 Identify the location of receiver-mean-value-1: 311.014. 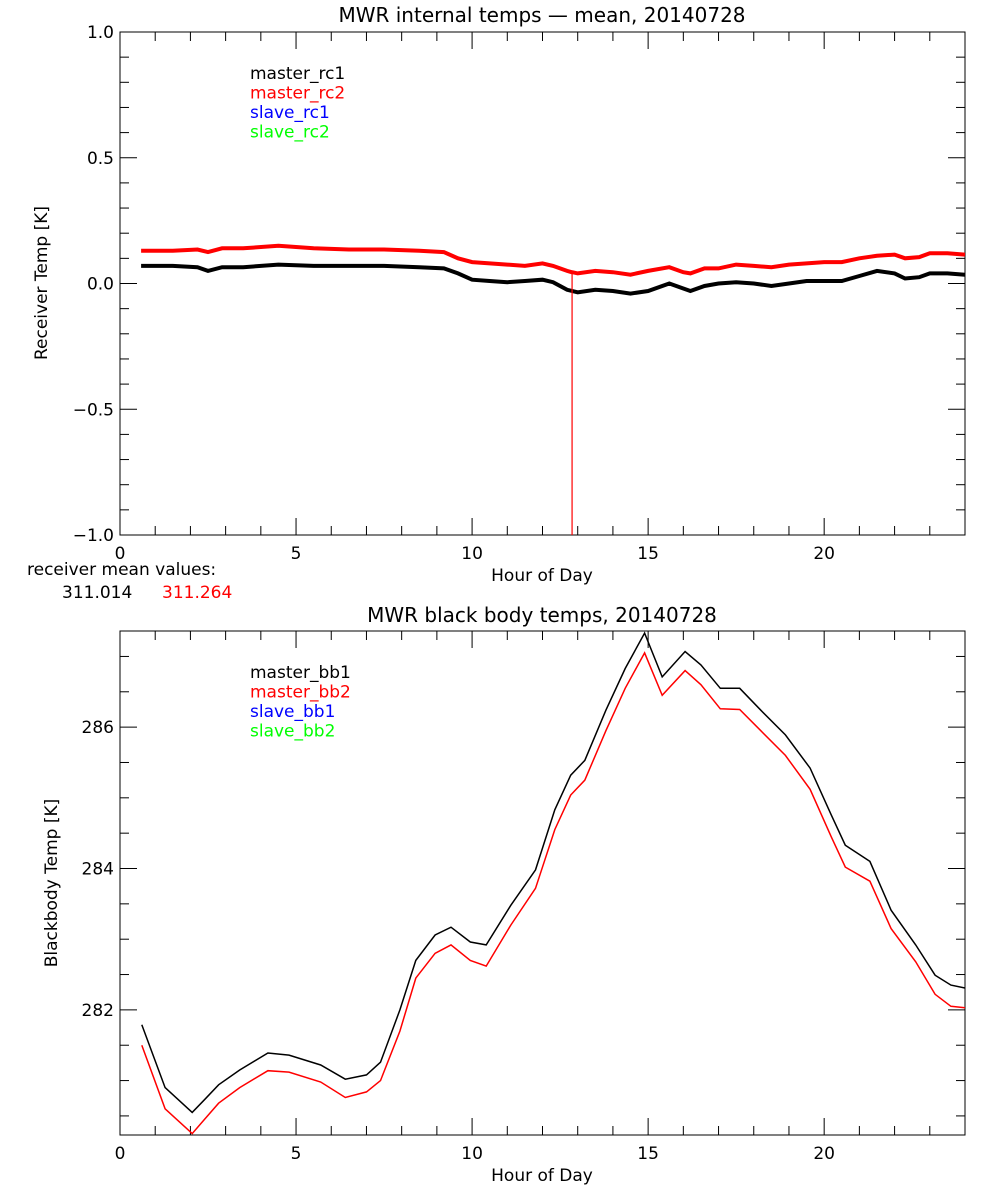
(97, 593).